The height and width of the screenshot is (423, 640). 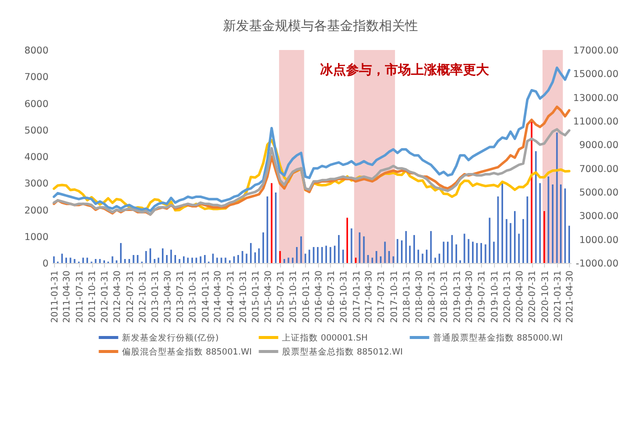 I want to click on x-tick-label: 2021-01-31, so click(x=558, y=296).